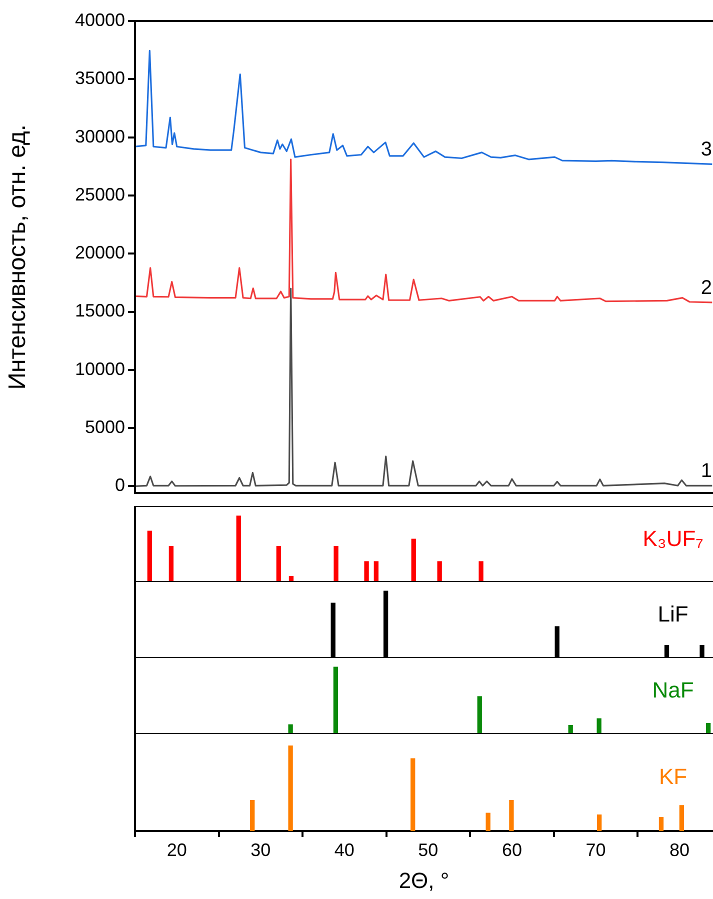 Image resolution: width=713 pixels, height=899 pixels. I want to click on y-tick-label: 20000, so click(99, 252).